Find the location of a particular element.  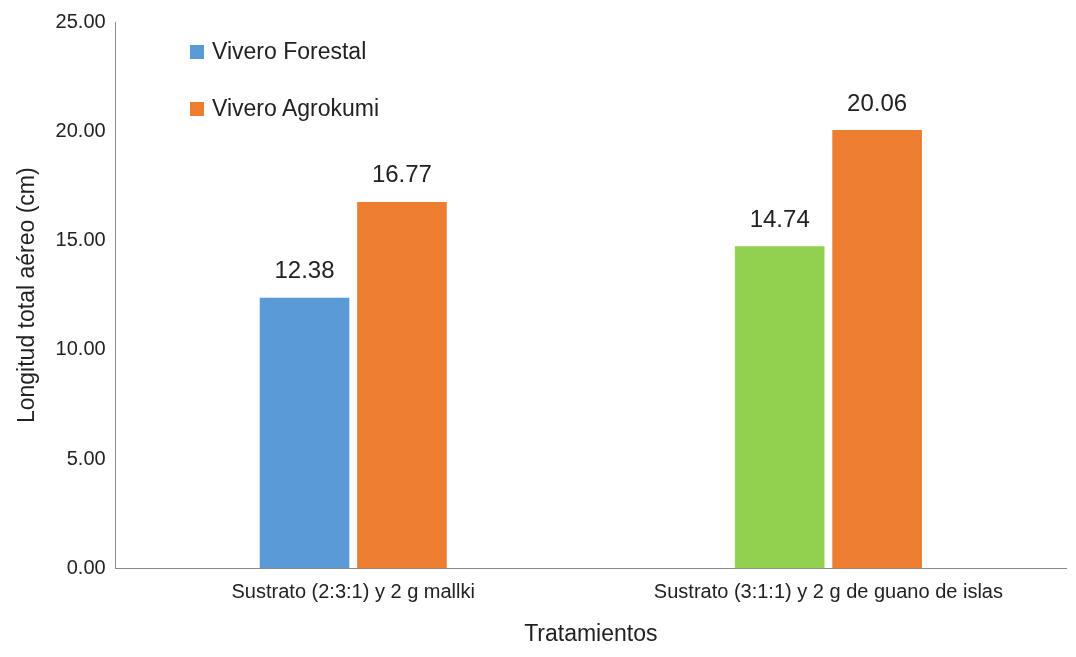

data-label: 14.74 is located at coordinates (779, 218).